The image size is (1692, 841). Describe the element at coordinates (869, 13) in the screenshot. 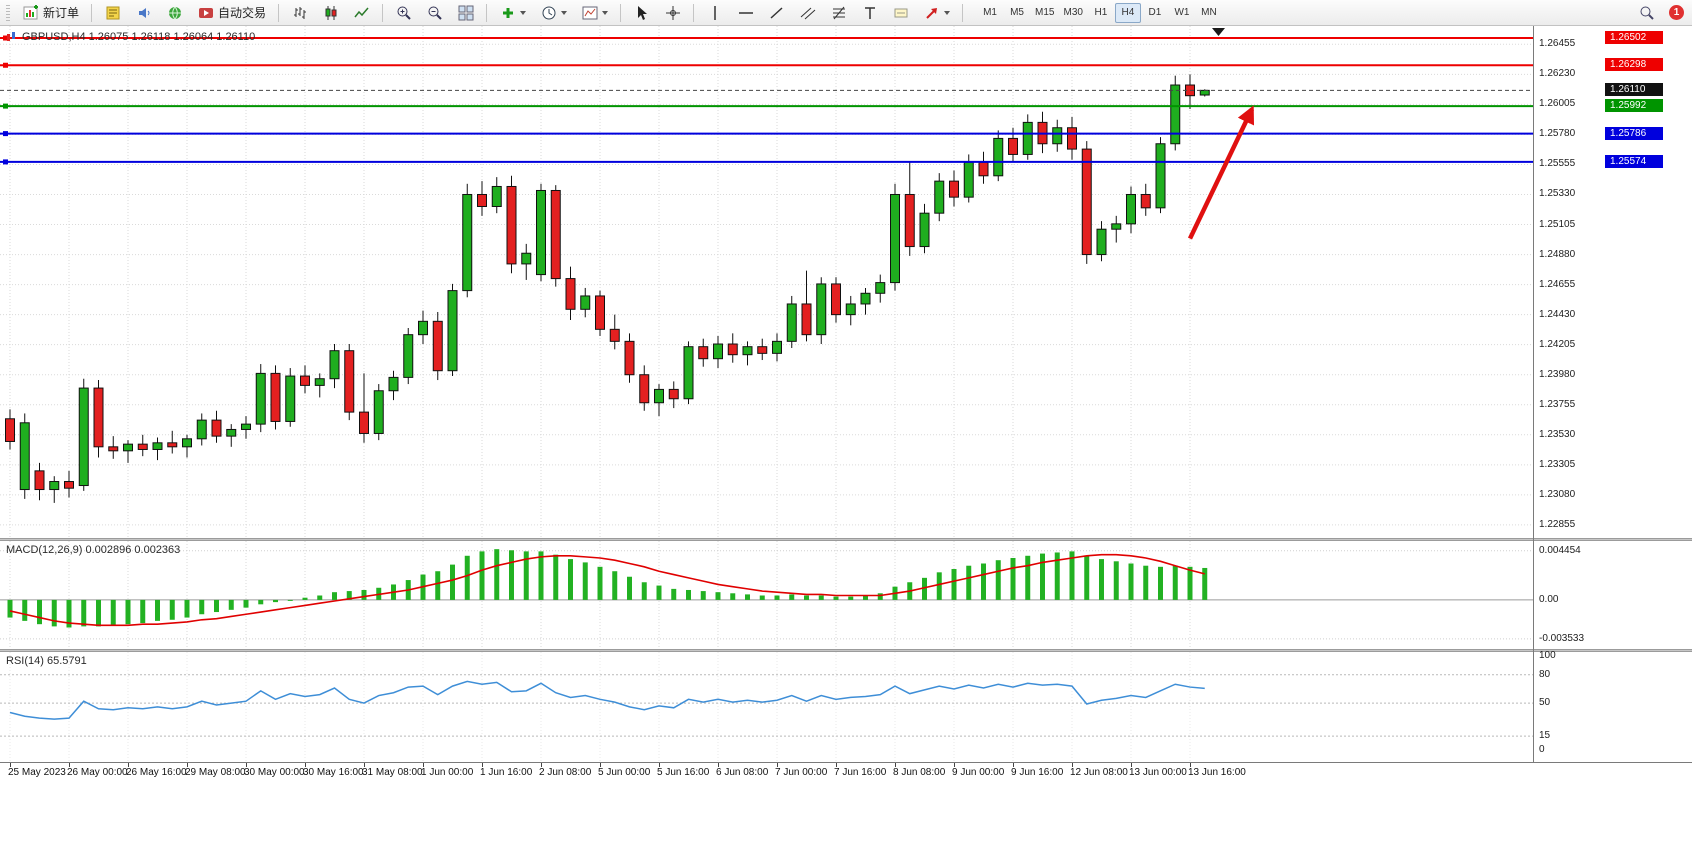

I see `text-tool-button` at that location.